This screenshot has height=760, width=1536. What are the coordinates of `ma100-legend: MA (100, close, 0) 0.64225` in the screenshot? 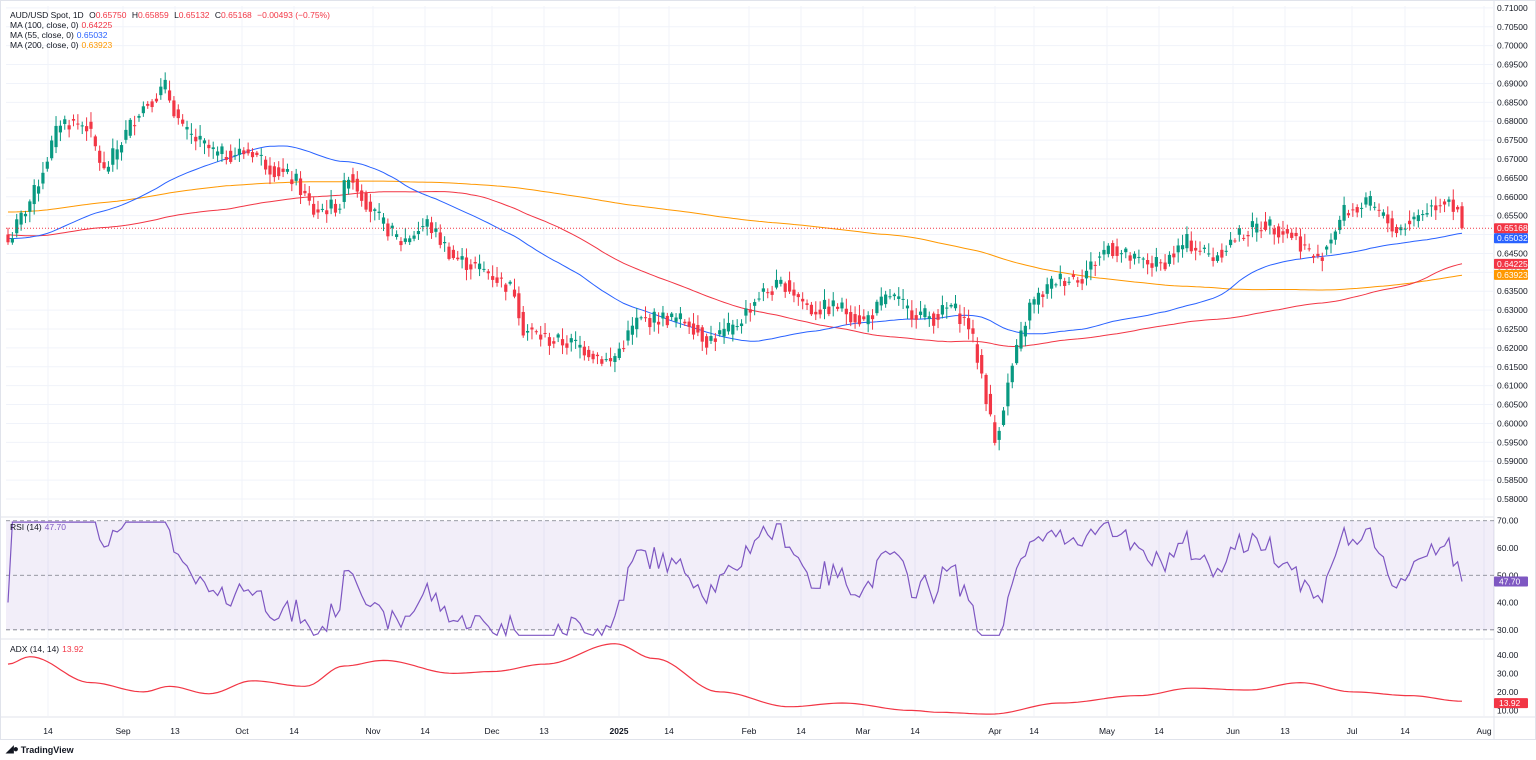 It's located at (61, 25).